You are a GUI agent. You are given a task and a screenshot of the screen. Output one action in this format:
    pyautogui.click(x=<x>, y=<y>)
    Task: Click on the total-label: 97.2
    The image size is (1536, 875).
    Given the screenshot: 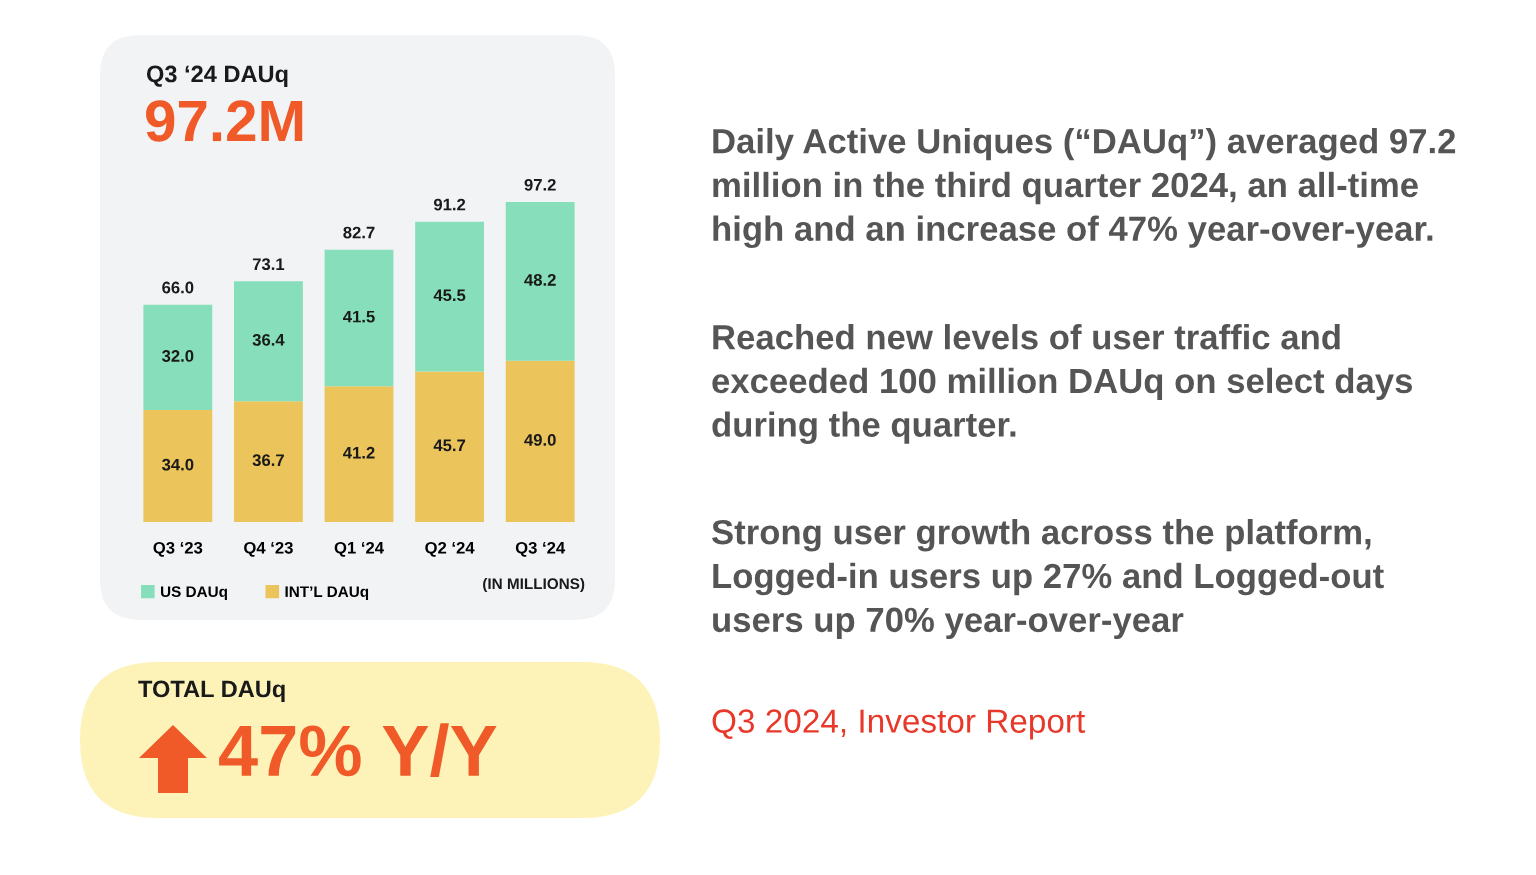 What is the action you would take?
    pyautogui.click(x=540, y=184)
    